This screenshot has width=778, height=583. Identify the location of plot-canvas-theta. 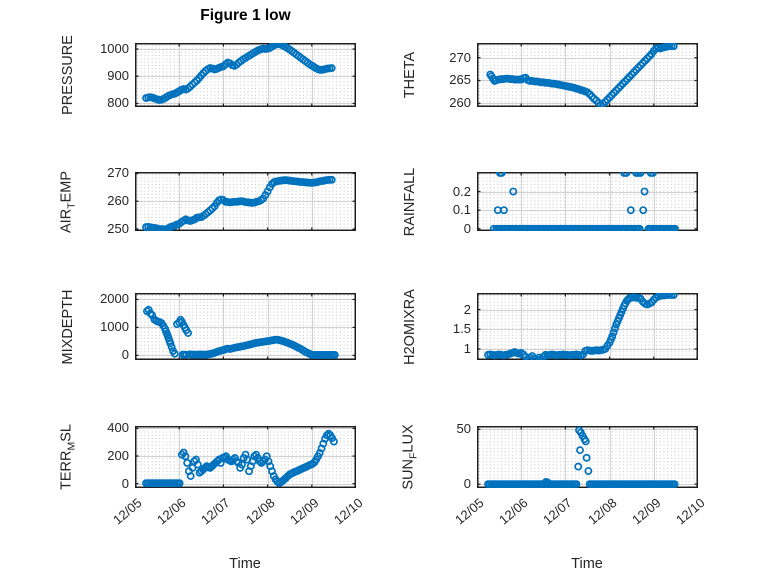
(587, 75).